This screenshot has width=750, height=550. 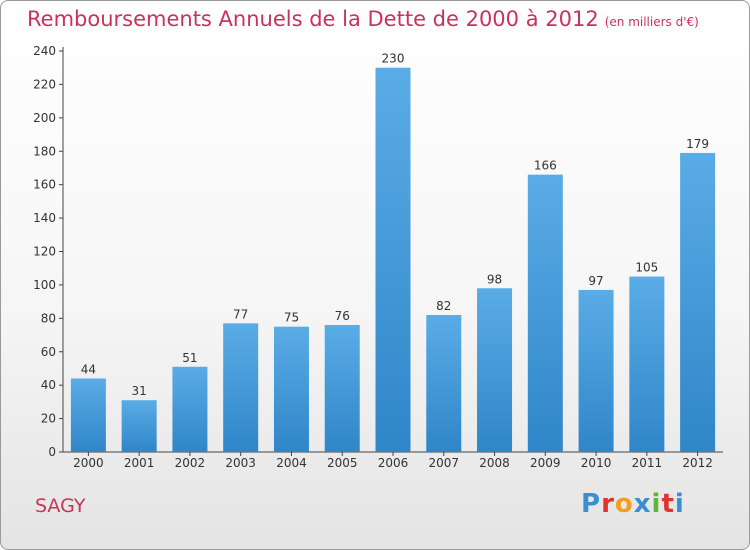 What do you see at coordinates (48, 352) in the screenshot?
I see `y-tick-label: 60` at bounding box center [48, 352].